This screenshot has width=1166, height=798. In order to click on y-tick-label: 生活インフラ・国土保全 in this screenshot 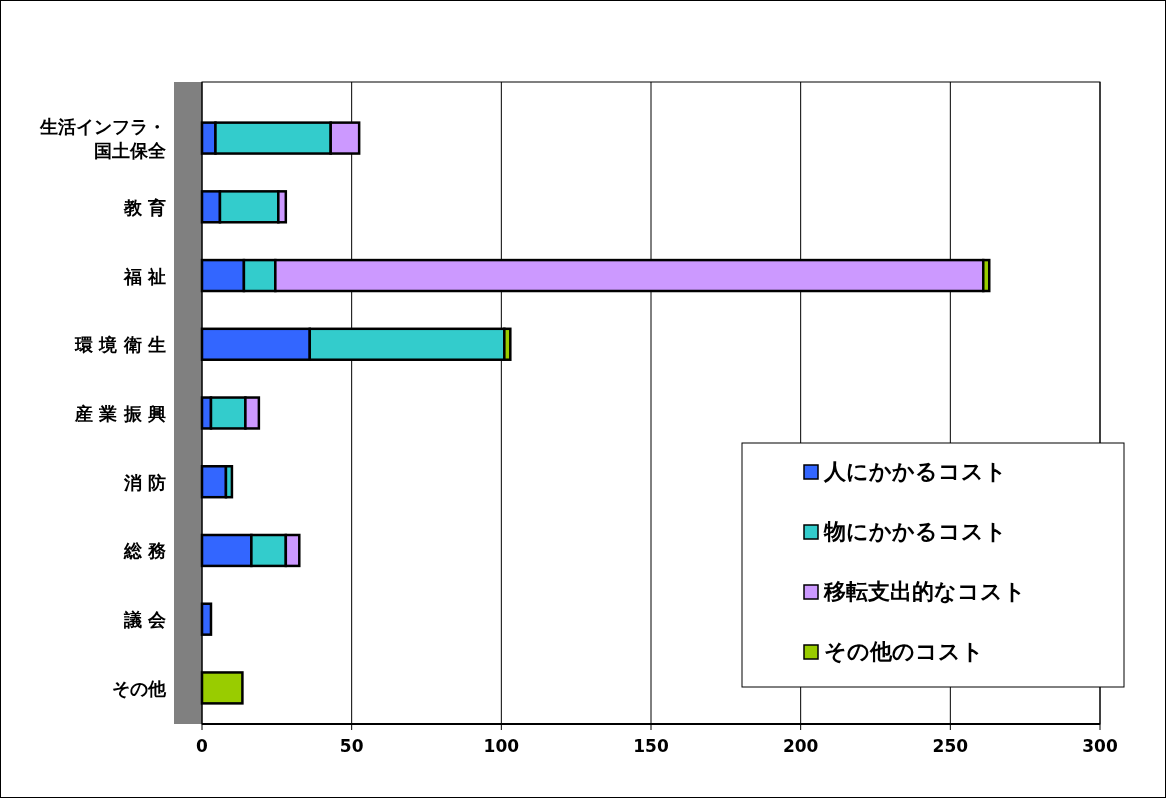, I will do `click(103, 139)`.